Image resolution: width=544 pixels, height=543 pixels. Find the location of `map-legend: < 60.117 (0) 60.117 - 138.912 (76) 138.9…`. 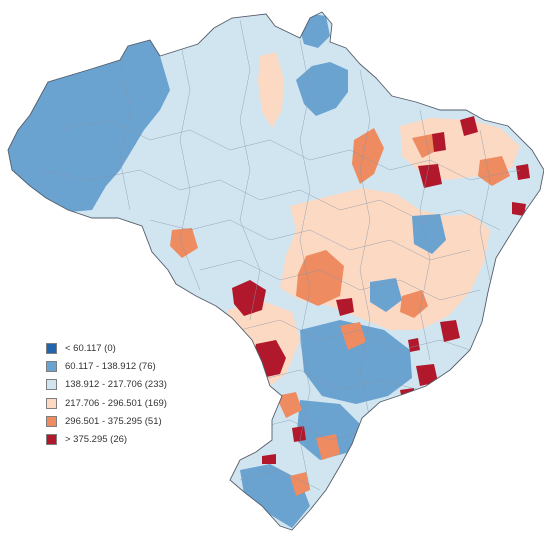

map-legend: < 60.117 (0) 60.117 - 138.912 (76) 138.9… is located at coordinates (131, 394).